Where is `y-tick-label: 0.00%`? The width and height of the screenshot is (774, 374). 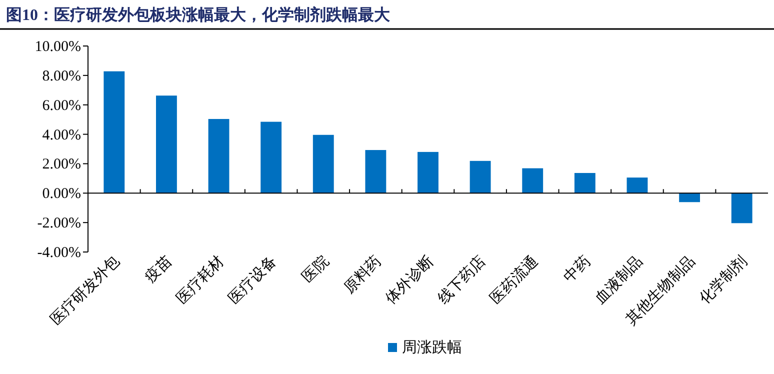 y-tick-label: 0.00% is located at coordinates (61, 194).